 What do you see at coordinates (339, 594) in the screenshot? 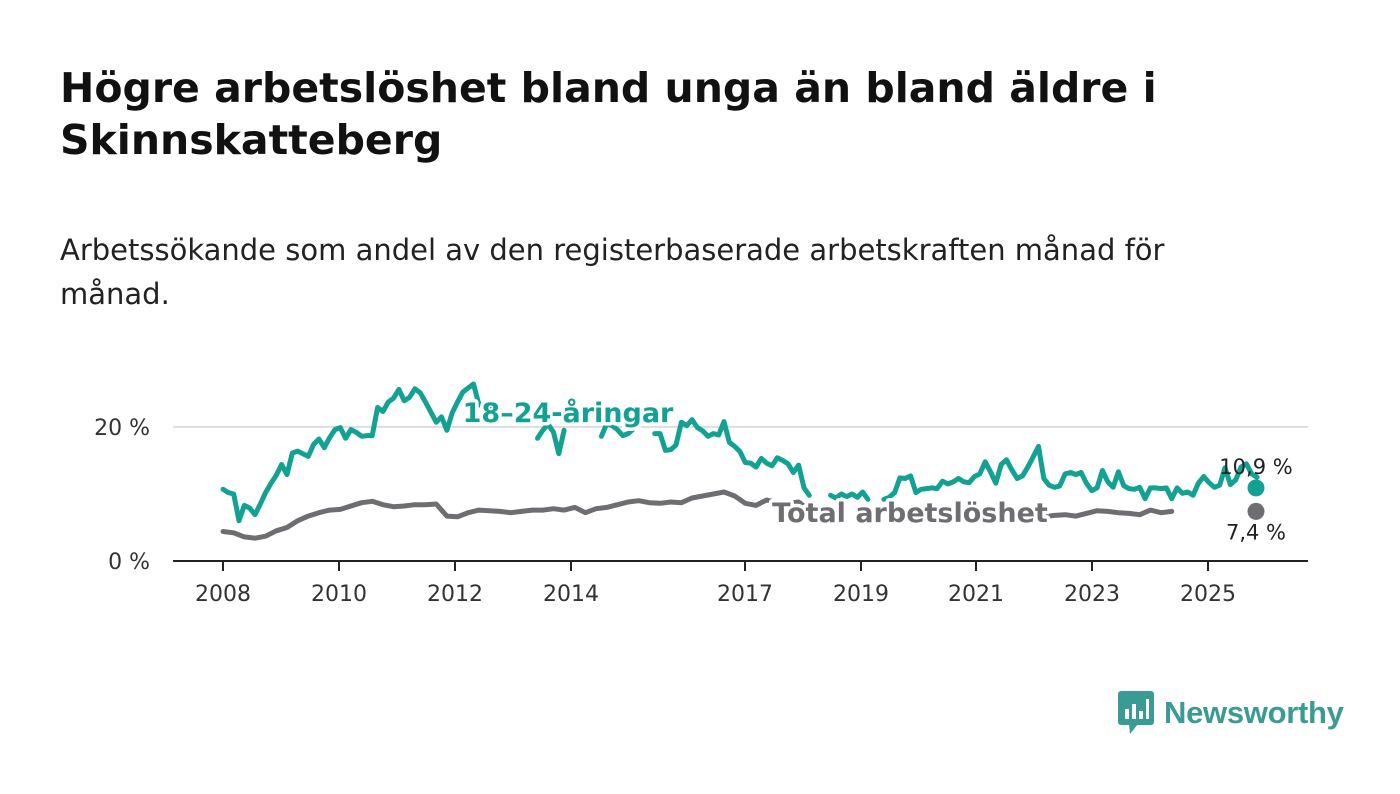
I see `x-tick-label: 2010` at bounding box center [339, 594].